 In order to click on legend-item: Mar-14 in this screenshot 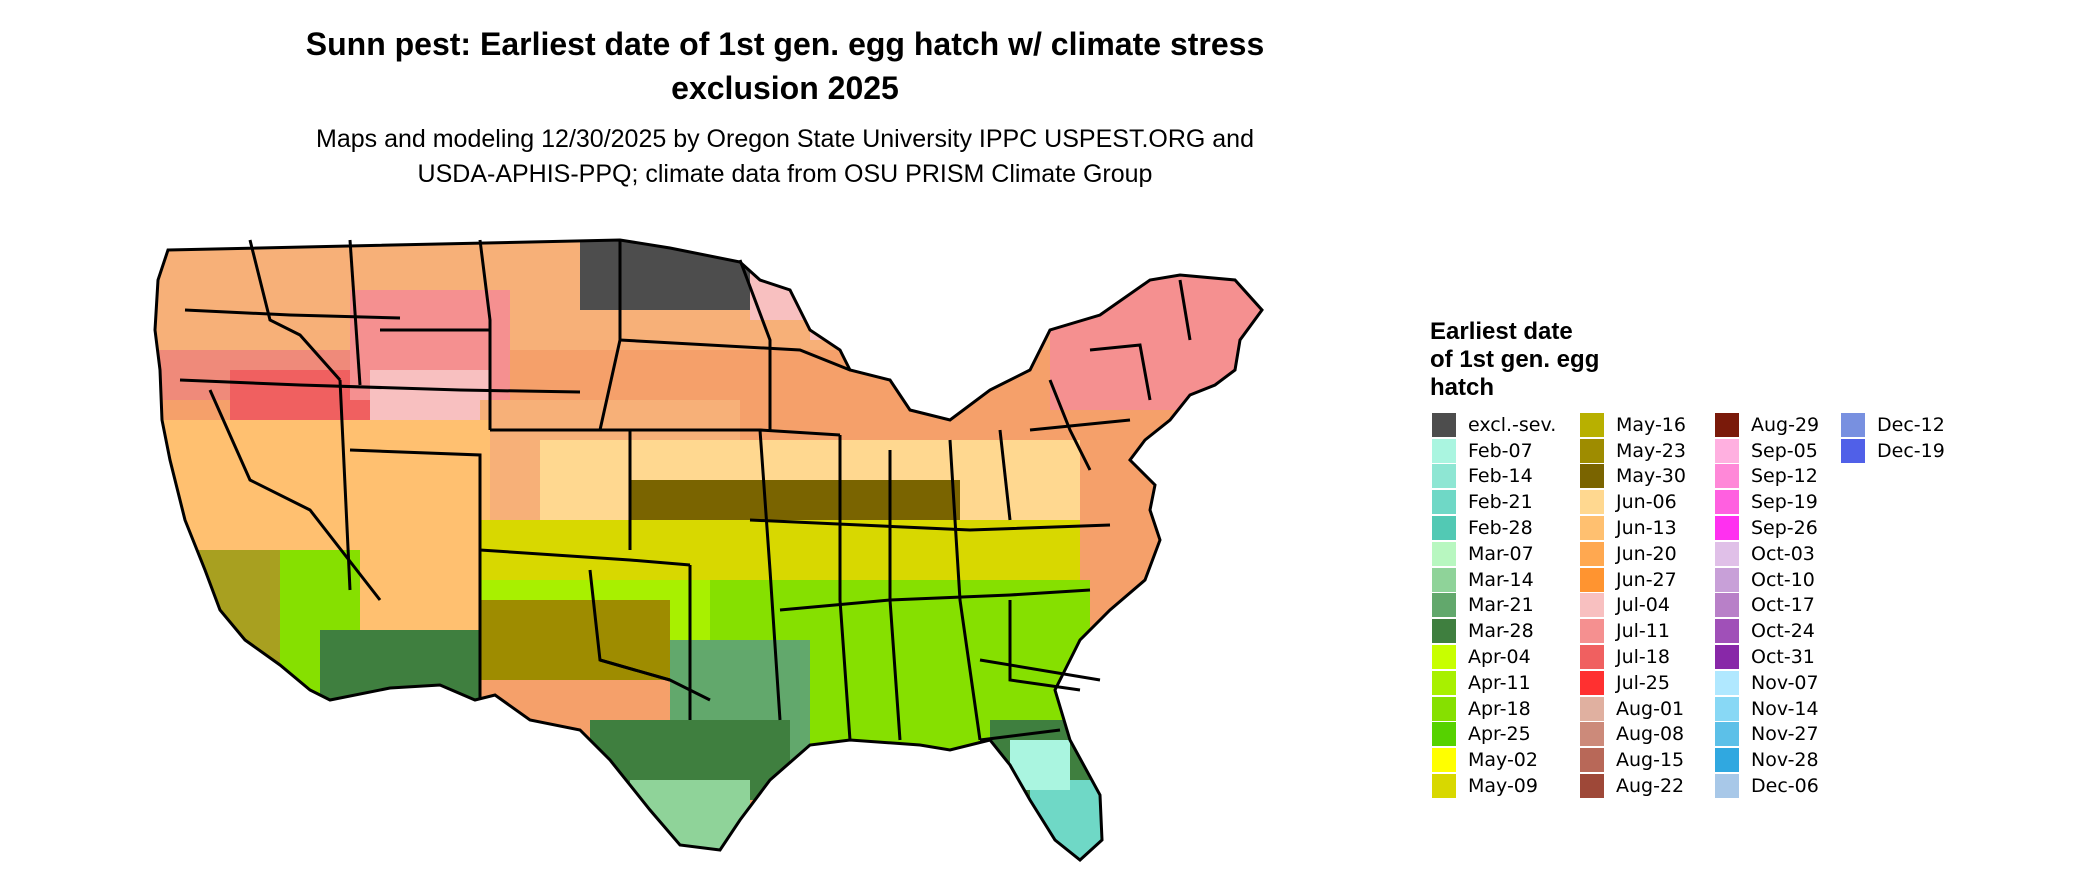, I will do `click(1494, 580)`.